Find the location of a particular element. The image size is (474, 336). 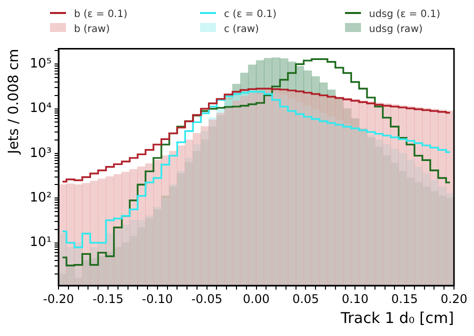

x-axis-title: Track 1 d₀ [cm] is located at coordinates (397, 317).